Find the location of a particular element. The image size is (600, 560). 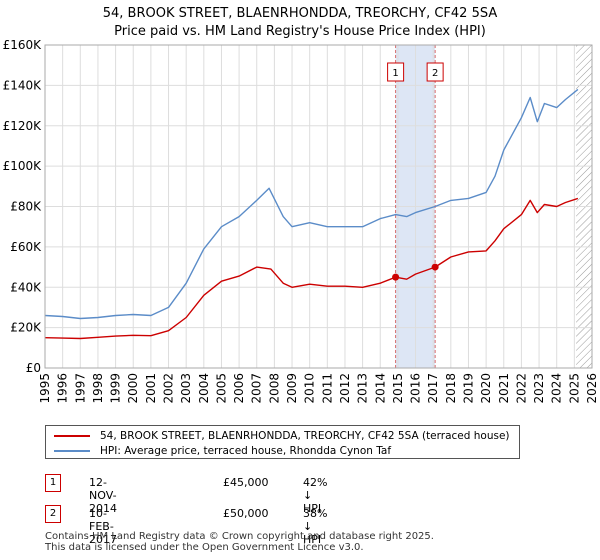

x-tick-label: 2008 is located at coordinates (274, 388).